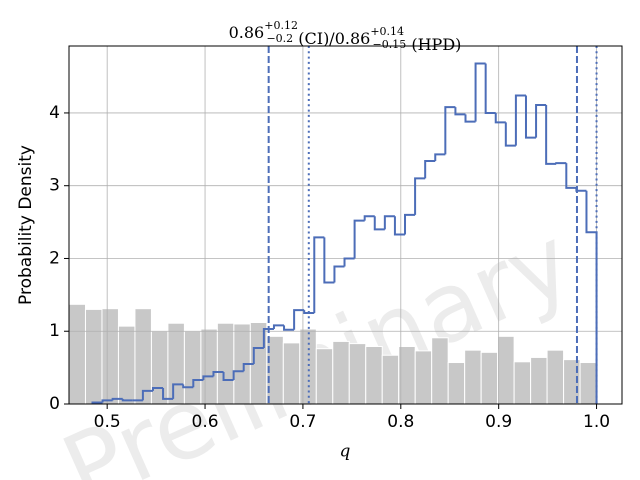 This screenshot has height=480, width=640. What do you see at coordinates (387, 31) in the screenshot?
I see `title-sup: +0.14` at bounding box center [387, 31].